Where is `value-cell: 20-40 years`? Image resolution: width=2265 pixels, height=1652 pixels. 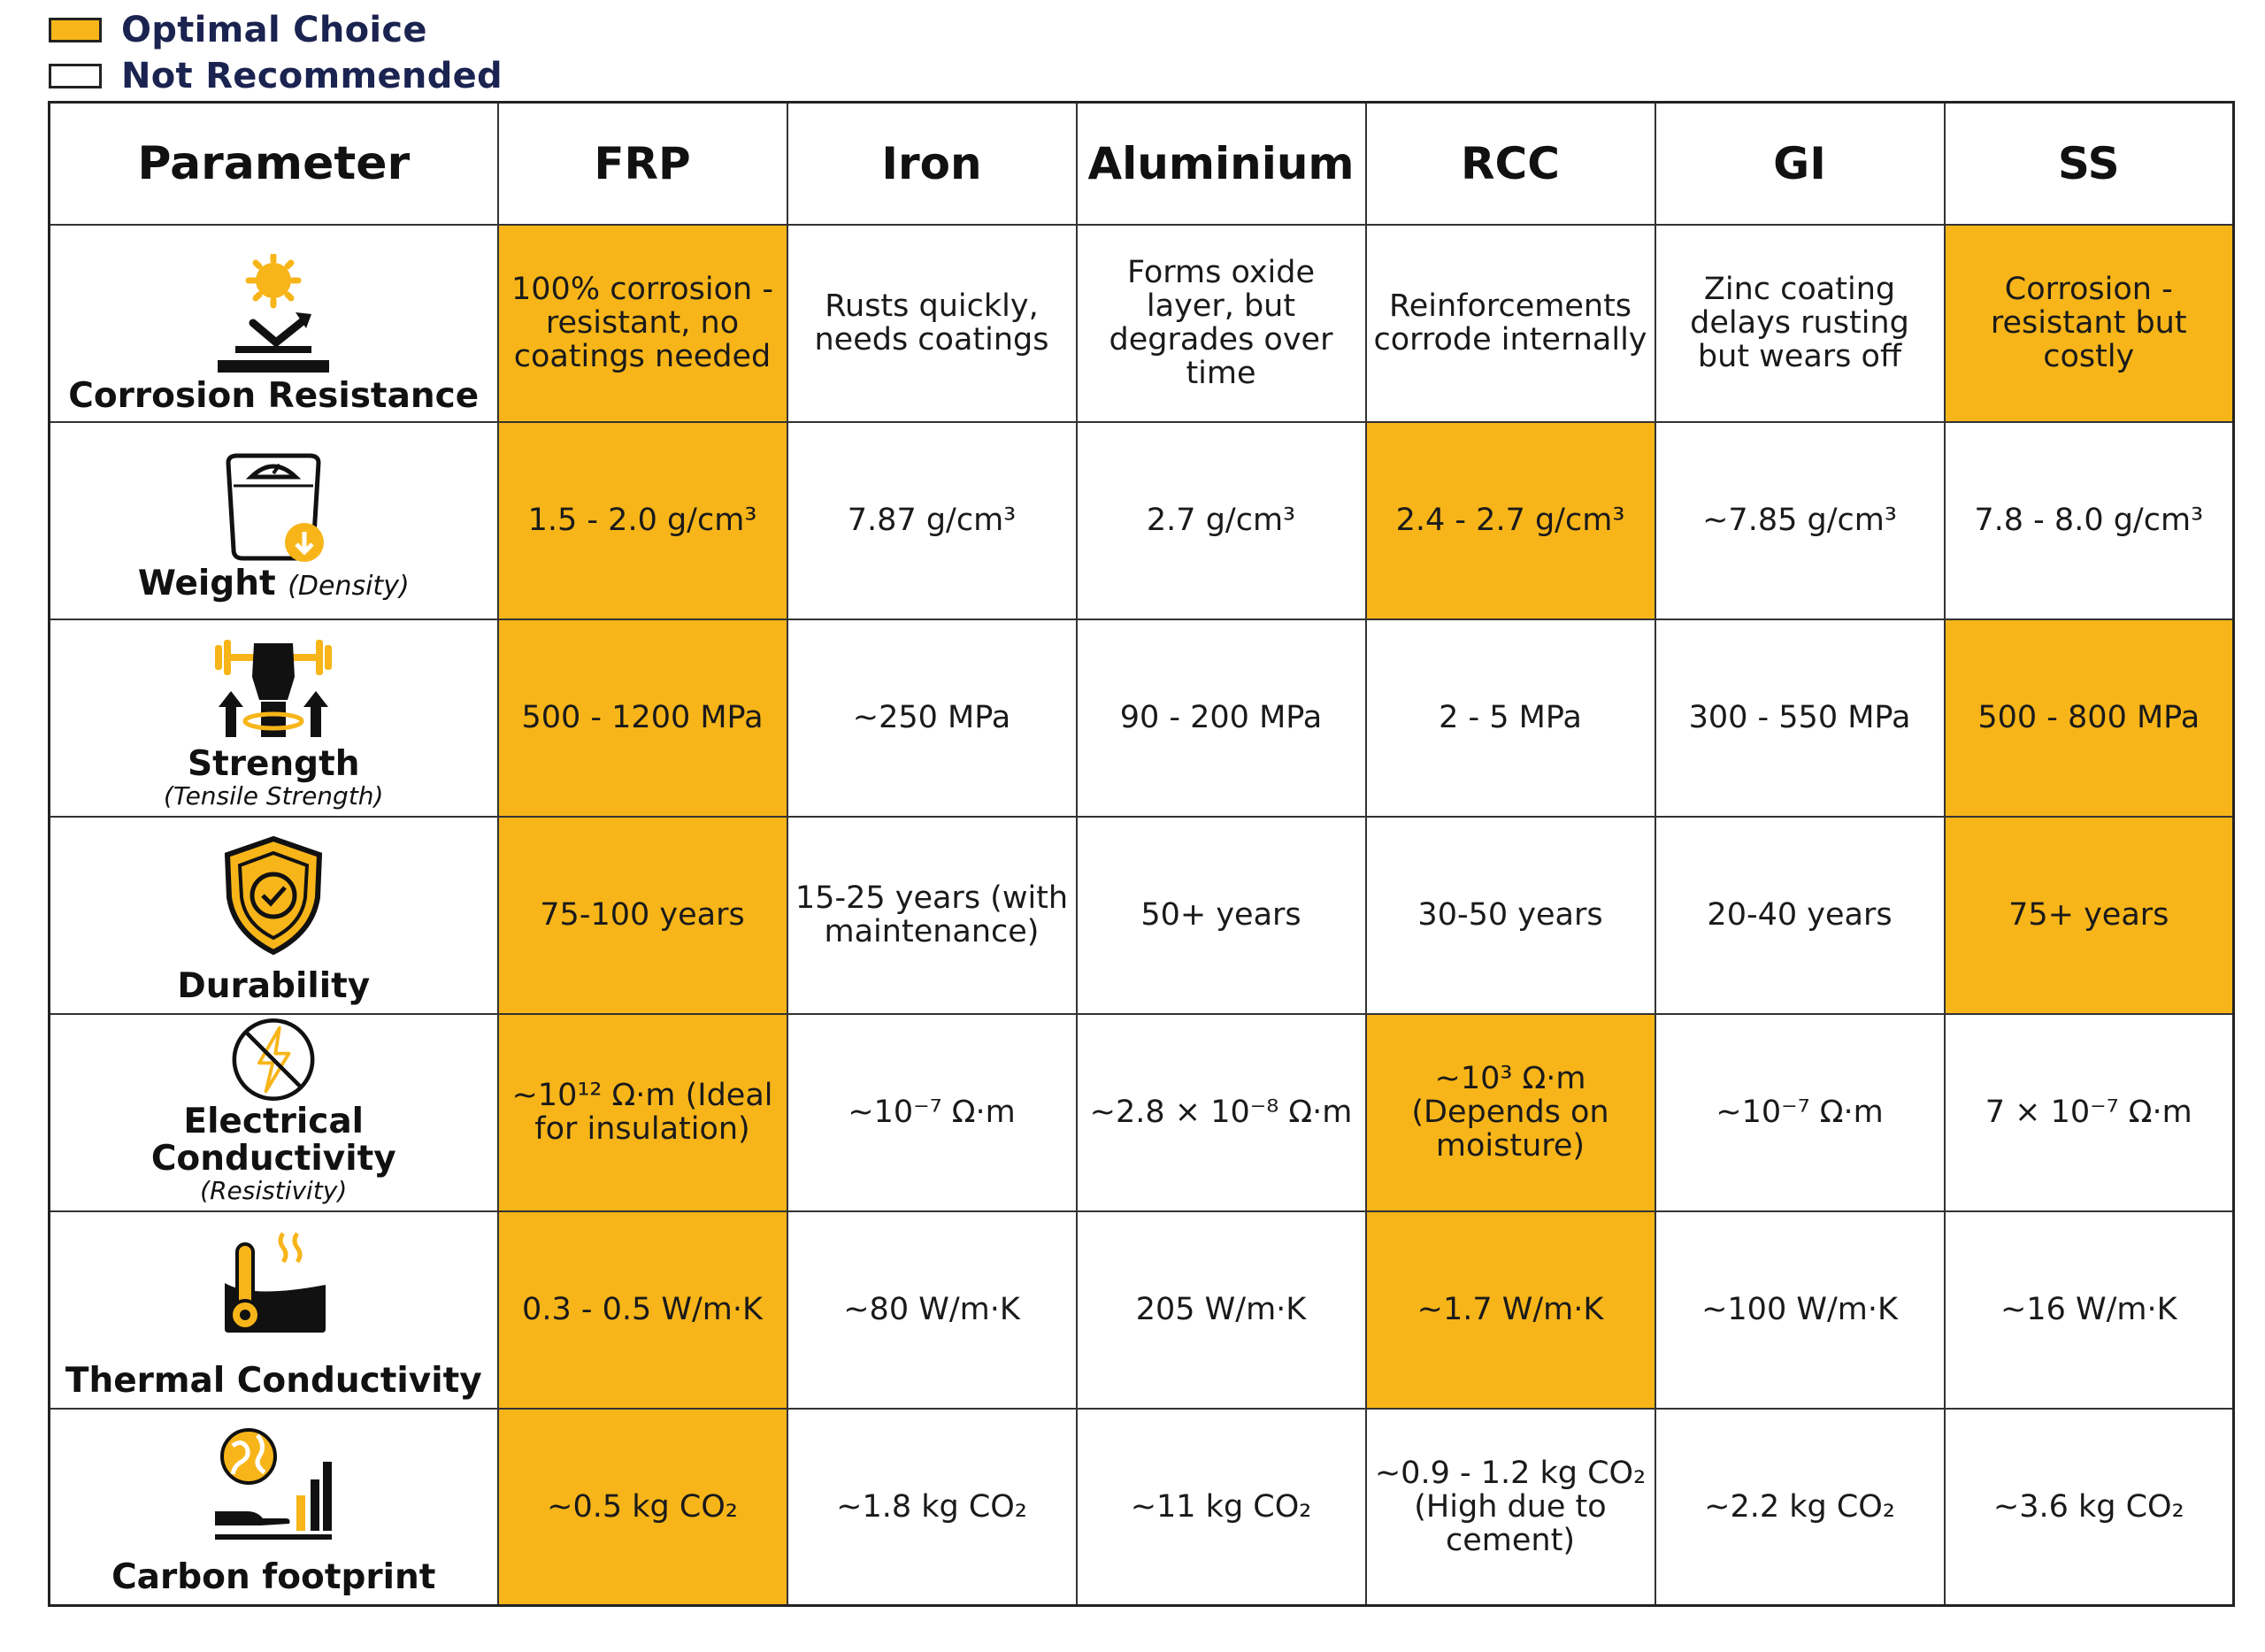 value-cell: 20-40 years is located at coordinates (1800, 915).